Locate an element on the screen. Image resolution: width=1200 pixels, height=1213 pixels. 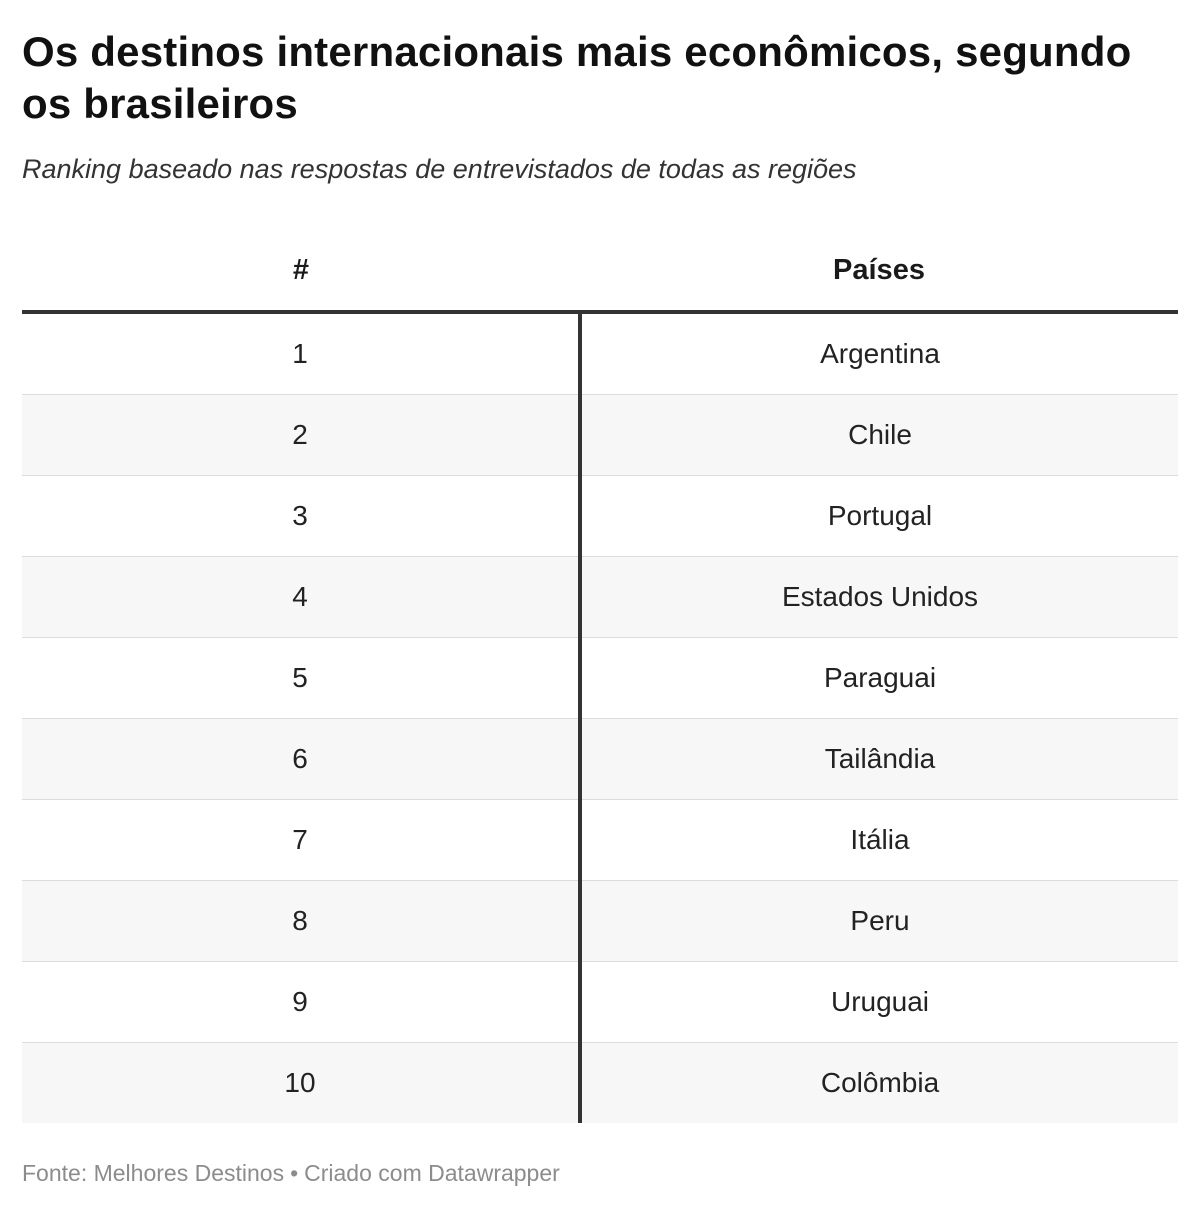
rank-cell: 3 is located at coordinates (302, 516).